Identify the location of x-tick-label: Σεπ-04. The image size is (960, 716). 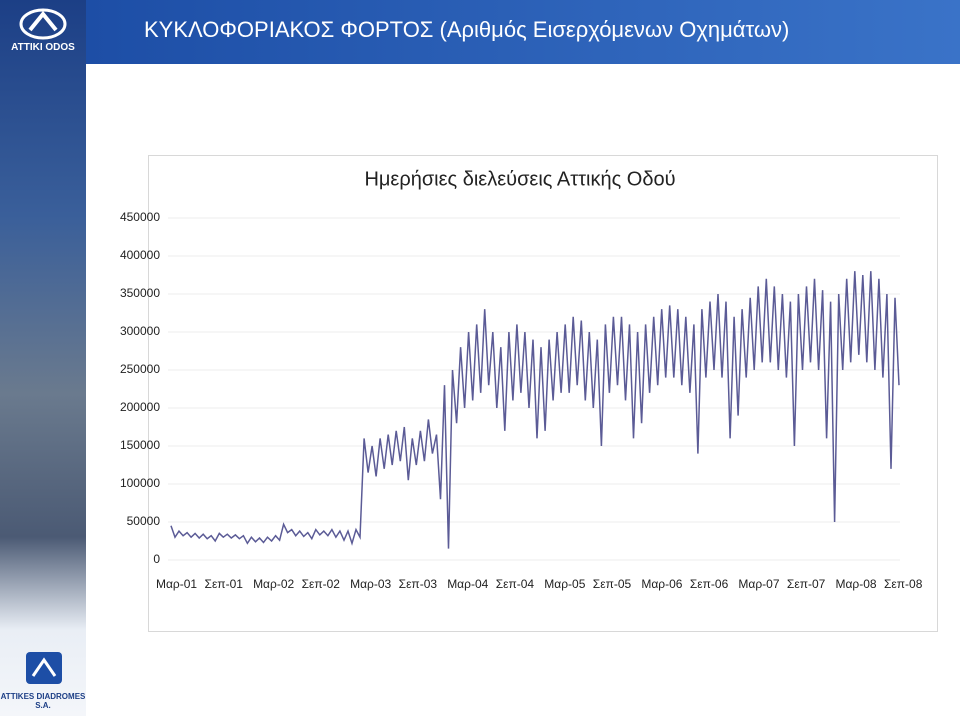
(515, 584).